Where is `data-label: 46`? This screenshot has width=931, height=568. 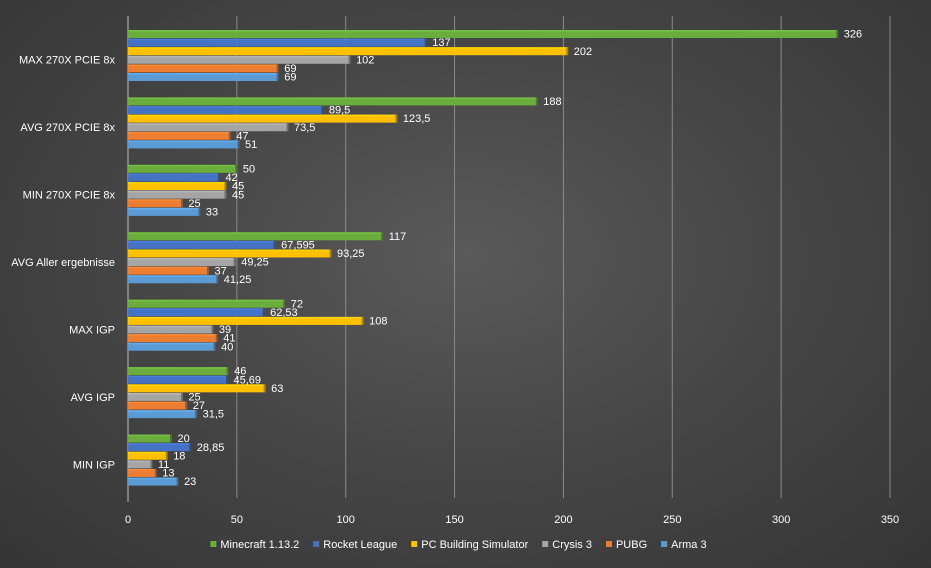
data-label: 46 is located at coordinates (240, 372).